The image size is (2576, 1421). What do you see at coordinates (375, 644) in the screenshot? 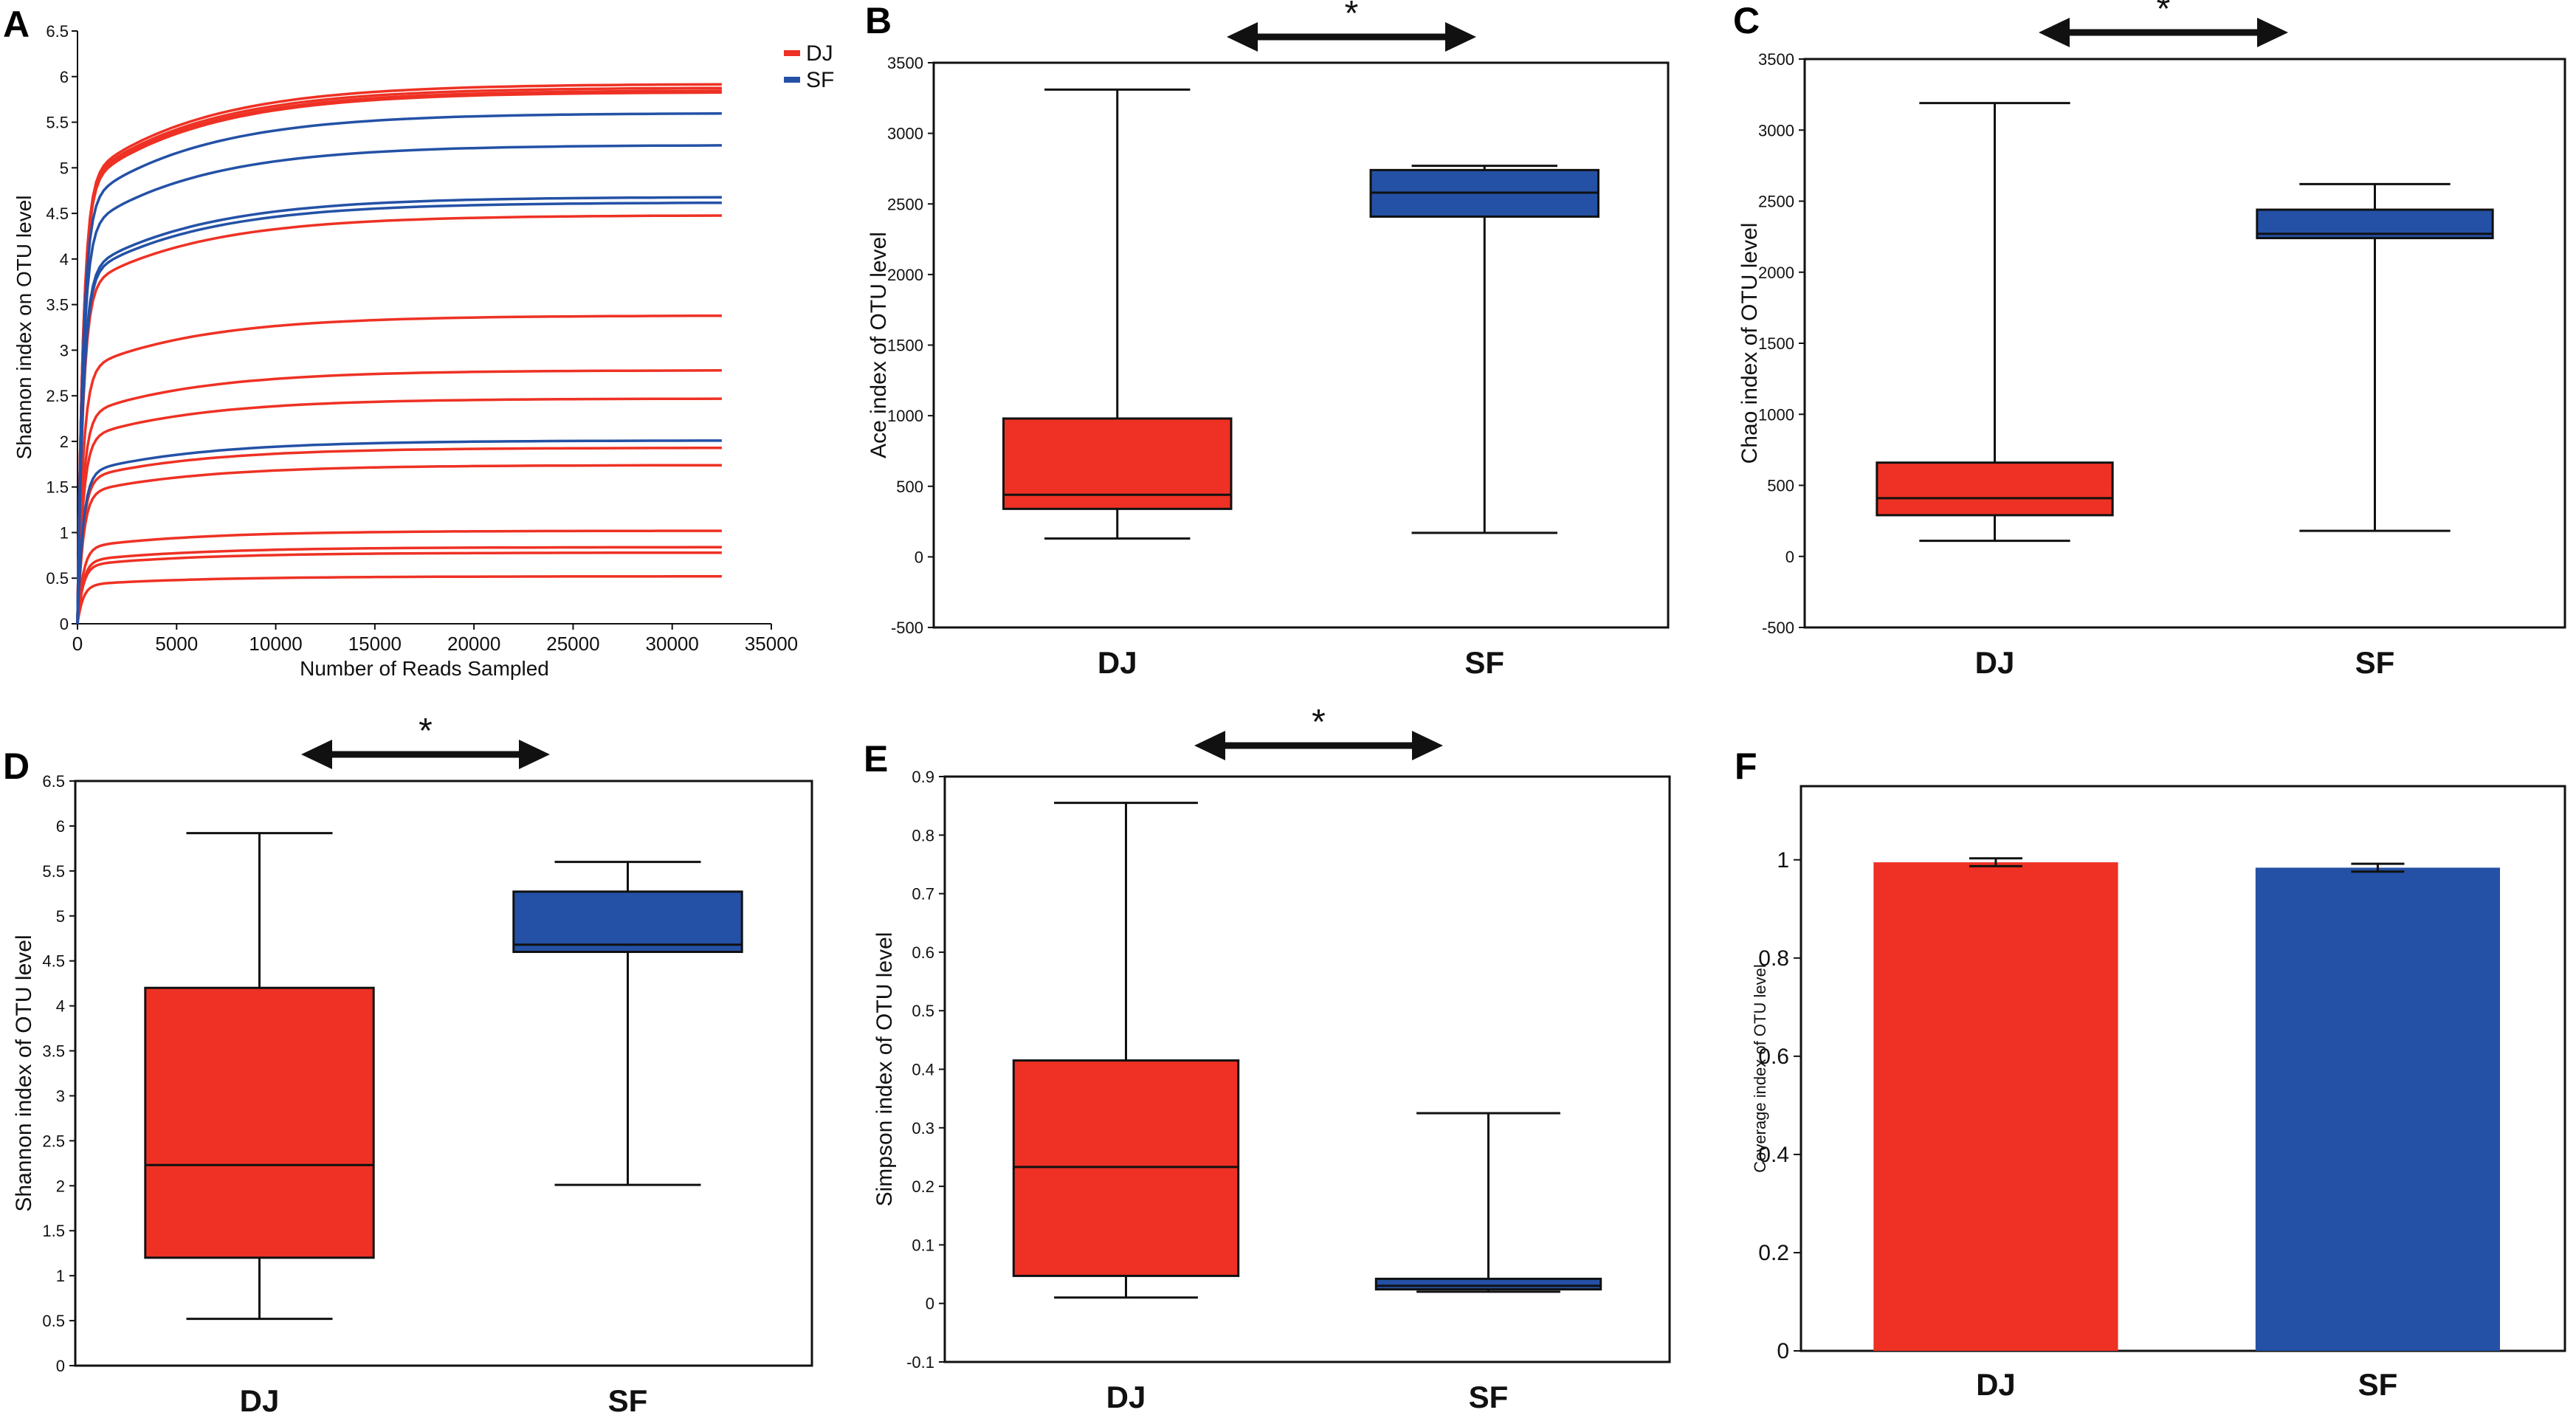
I see `x-tick-label: 15000` at bounding box center [375, 644].